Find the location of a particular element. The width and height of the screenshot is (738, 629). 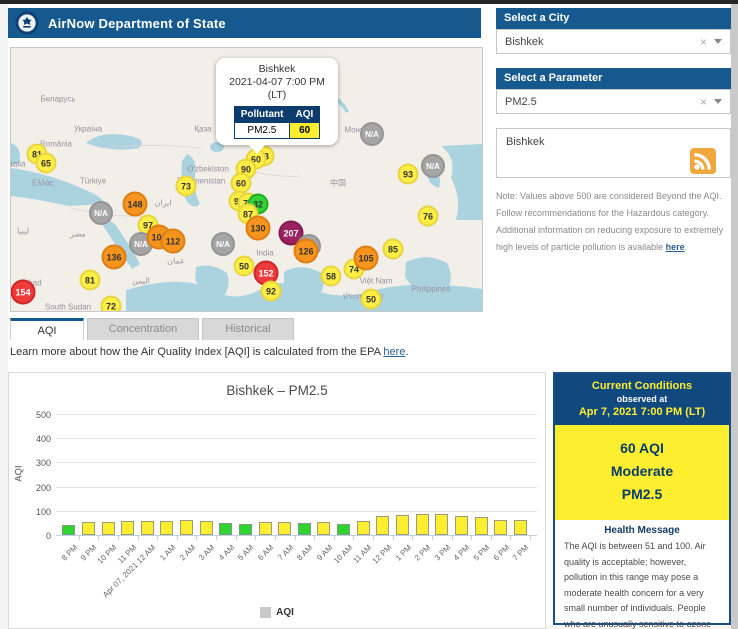

popup-table: Pollutant AQI PM2.5 60 is located at coordinates (277, 123).